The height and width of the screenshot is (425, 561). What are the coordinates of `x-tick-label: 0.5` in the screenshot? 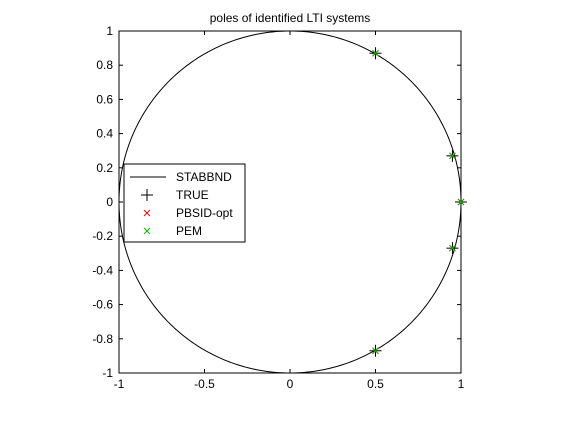 It's located at (375, 384).